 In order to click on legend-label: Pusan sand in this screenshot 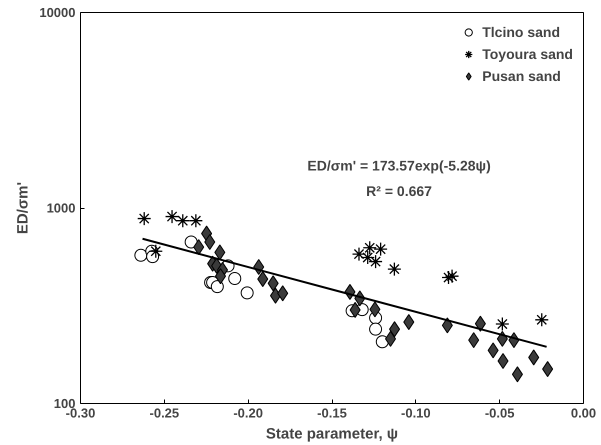, I will do `click(521, 76)`.